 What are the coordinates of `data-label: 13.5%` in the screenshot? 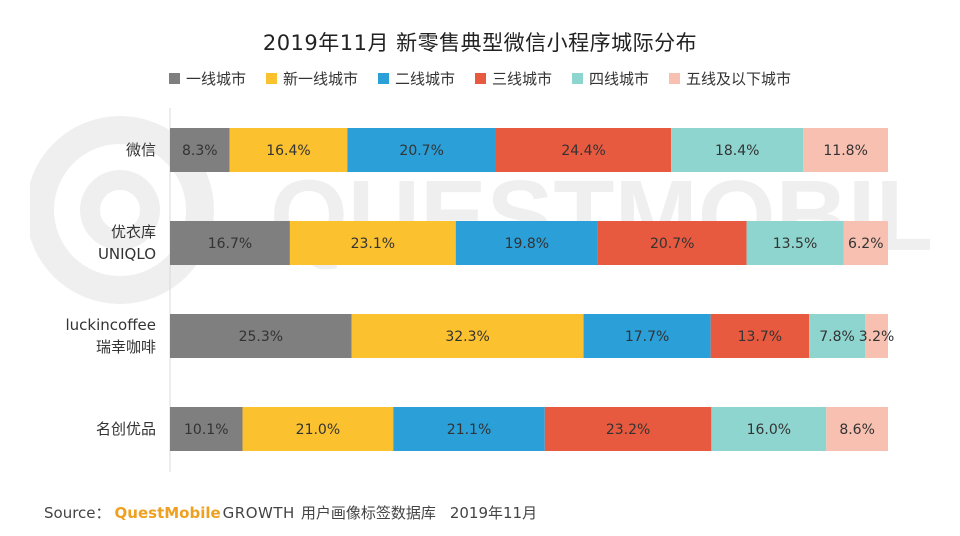 It's located at (795, 244).